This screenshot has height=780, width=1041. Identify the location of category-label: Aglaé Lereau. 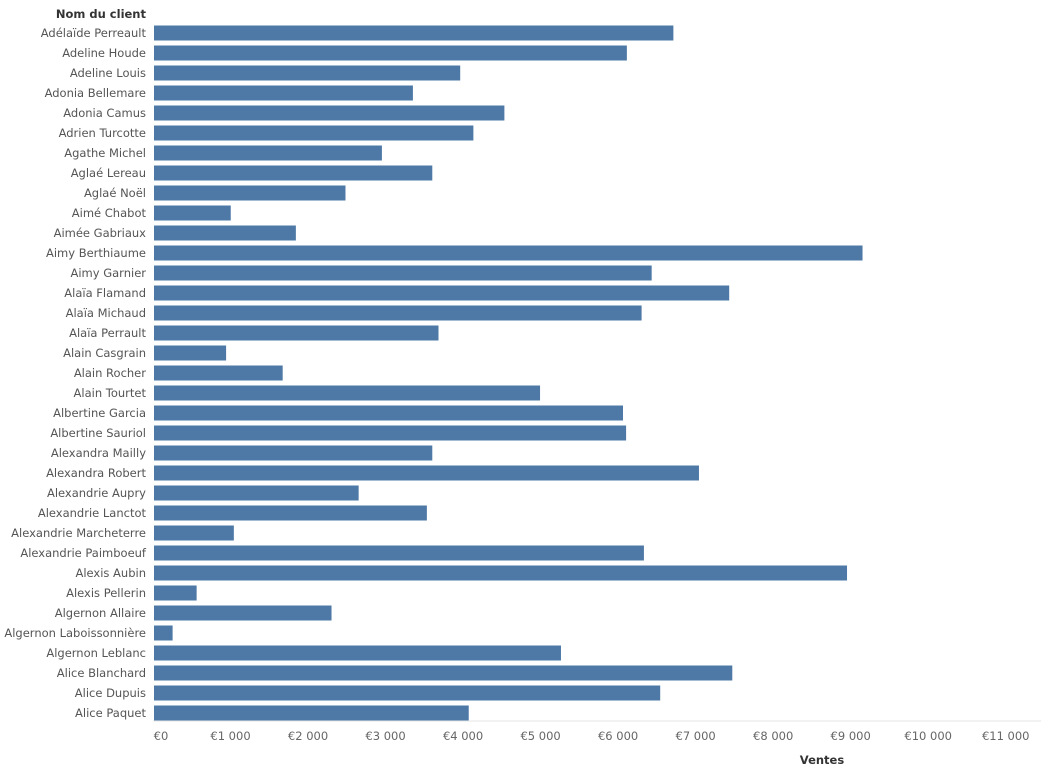
(108, 173).